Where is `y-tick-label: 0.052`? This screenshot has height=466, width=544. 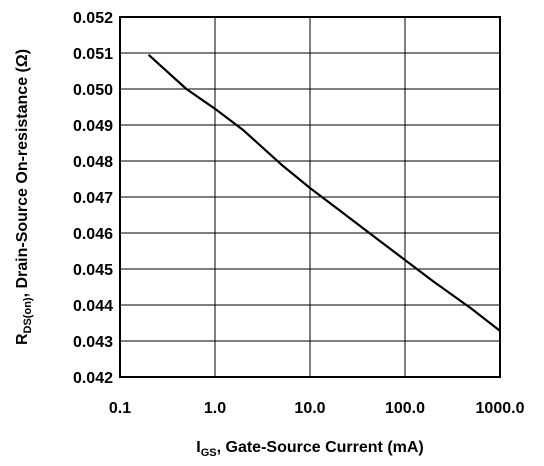 y-tick-label: 0.052 is located at coordinates (93, 18).